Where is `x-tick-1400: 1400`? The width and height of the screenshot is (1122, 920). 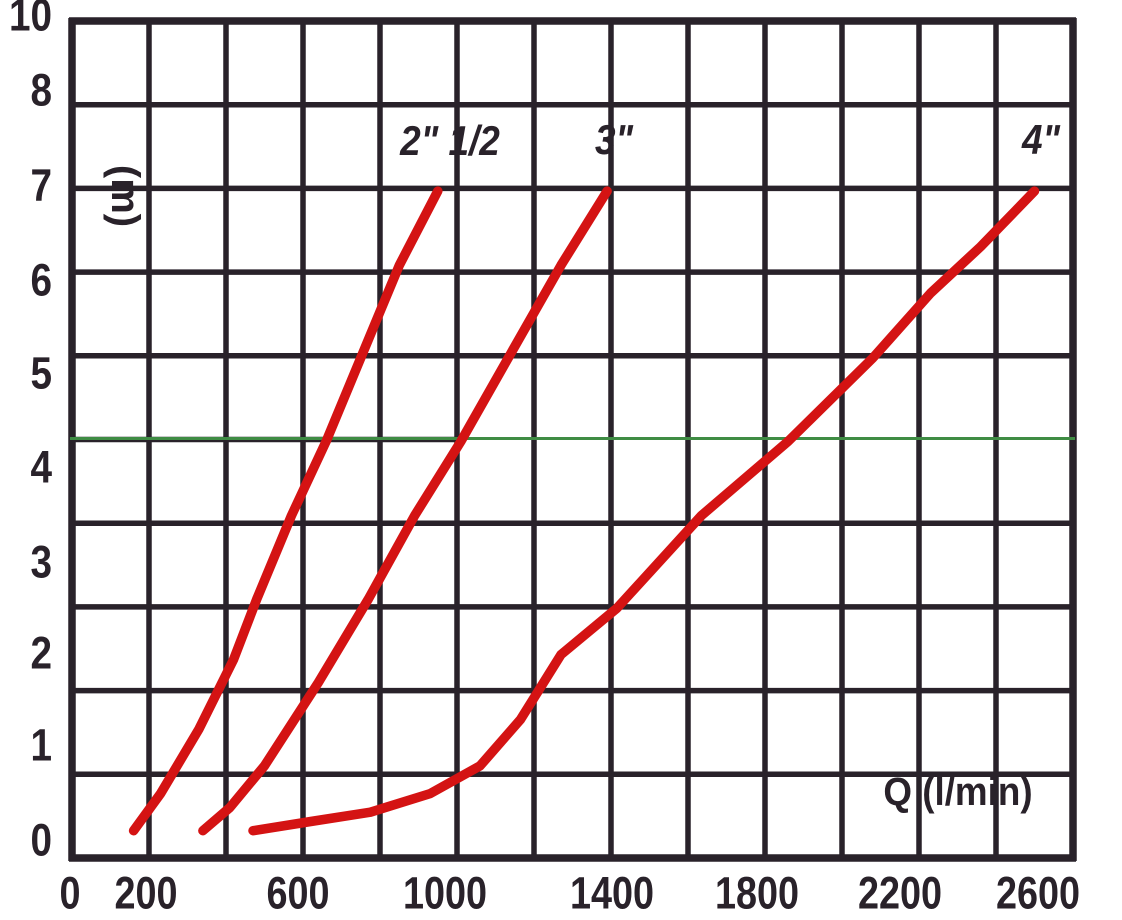
x-tick-1400: 1400 is located at coordinates (612, 893).